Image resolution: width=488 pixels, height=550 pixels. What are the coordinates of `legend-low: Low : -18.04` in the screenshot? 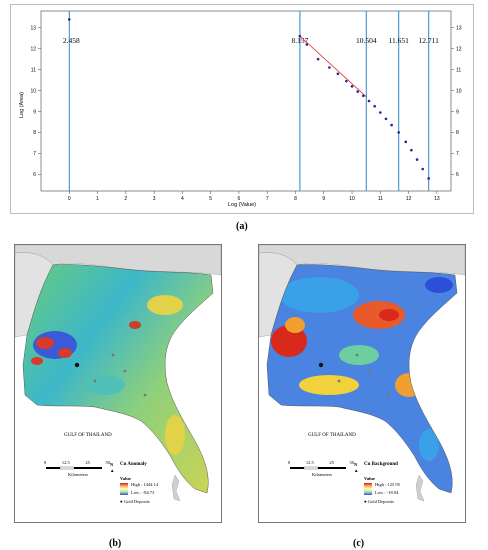 It's located at (387, 492).